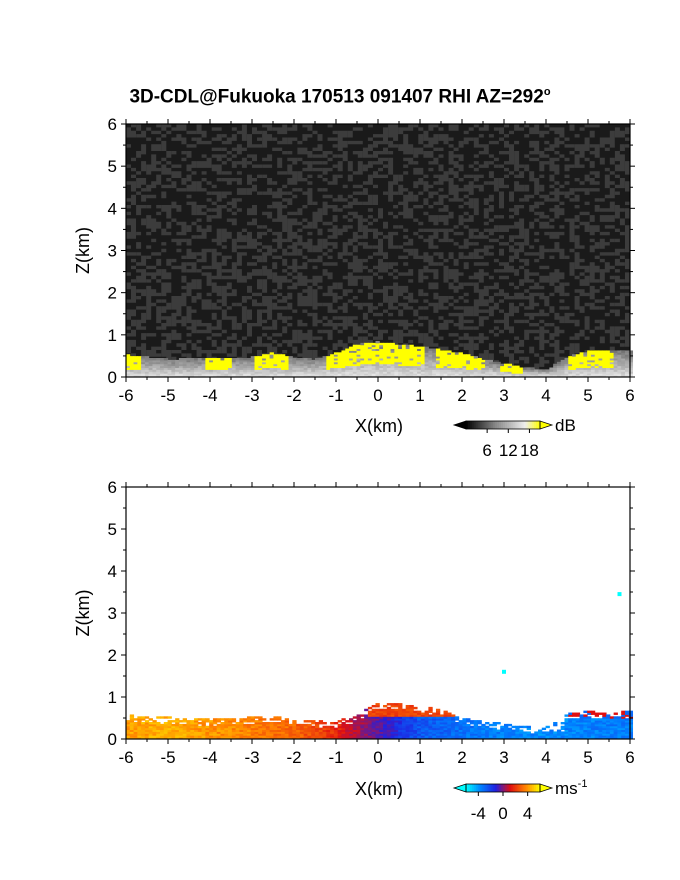 This screenshot has height=880, width=680. I want to click on colorbar-tick-label: 18, so click(529, 450).